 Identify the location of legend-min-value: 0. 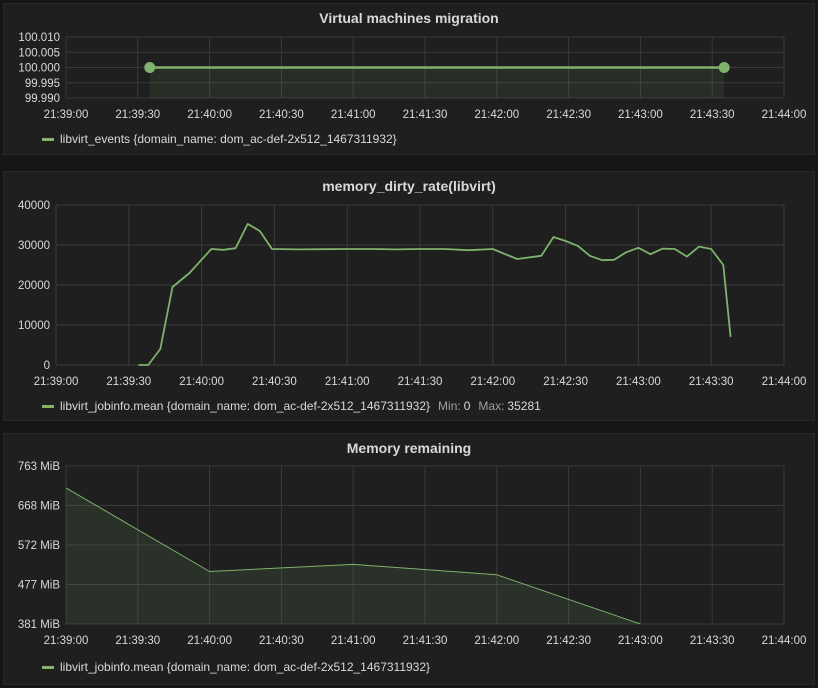
(467, 406).